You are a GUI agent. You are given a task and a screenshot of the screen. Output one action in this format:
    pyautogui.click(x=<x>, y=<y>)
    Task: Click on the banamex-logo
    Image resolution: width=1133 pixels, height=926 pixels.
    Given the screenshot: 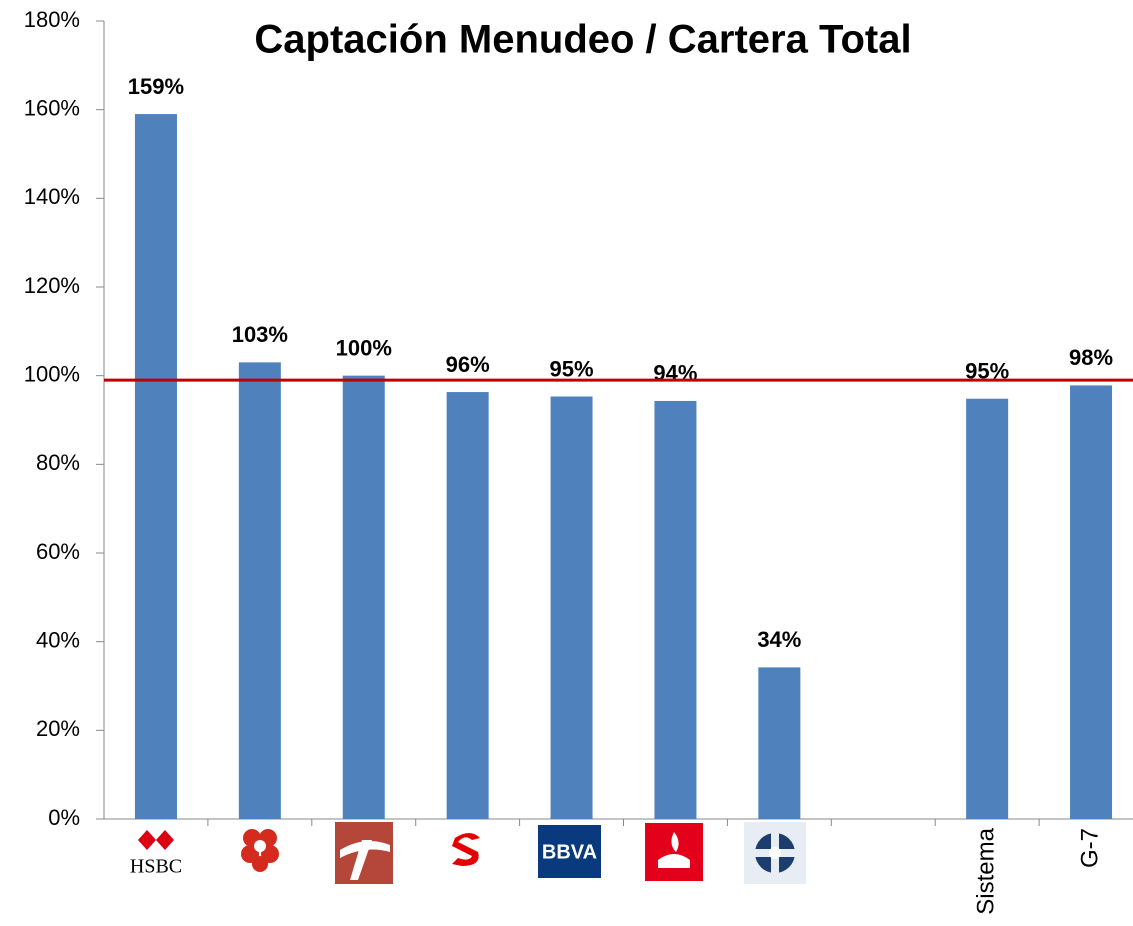 What is the action you would take?
    pyautogui.click(x=364, y=853)
    